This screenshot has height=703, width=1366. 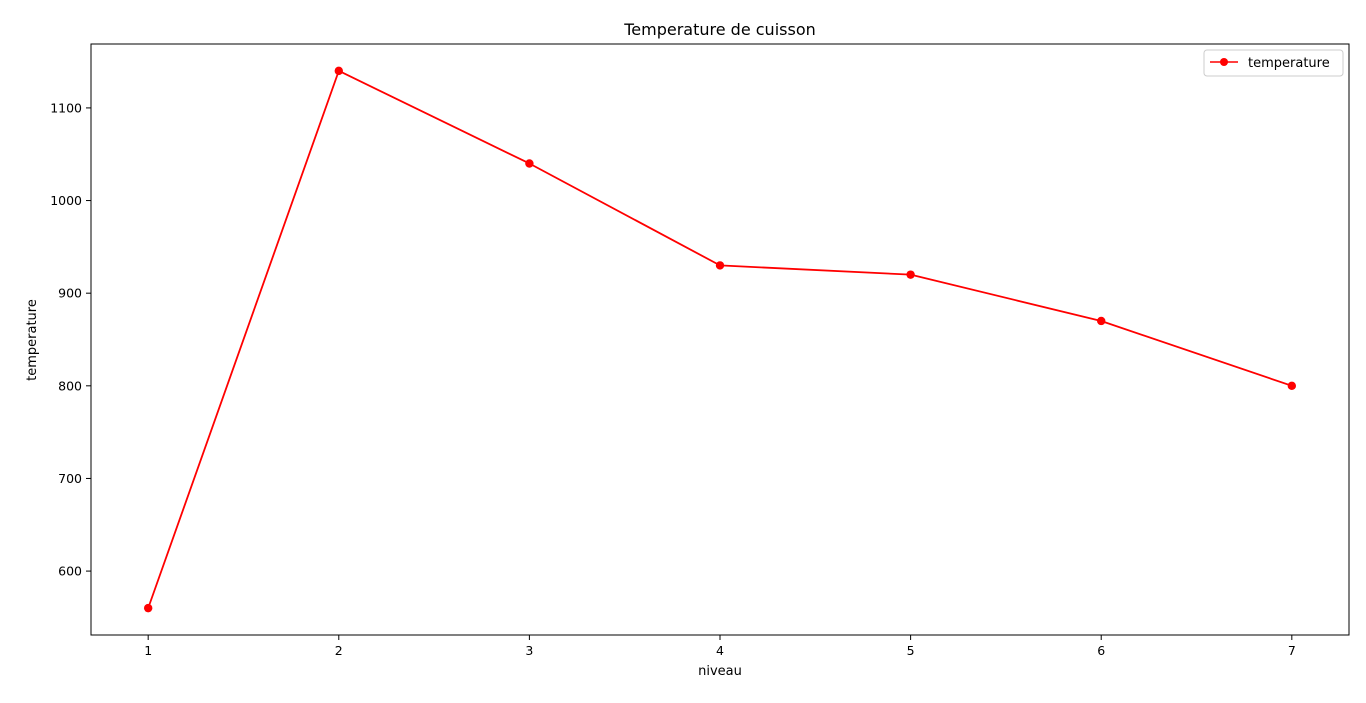 I want to click on x-tick-label: 4, so click(x=720, y=650).